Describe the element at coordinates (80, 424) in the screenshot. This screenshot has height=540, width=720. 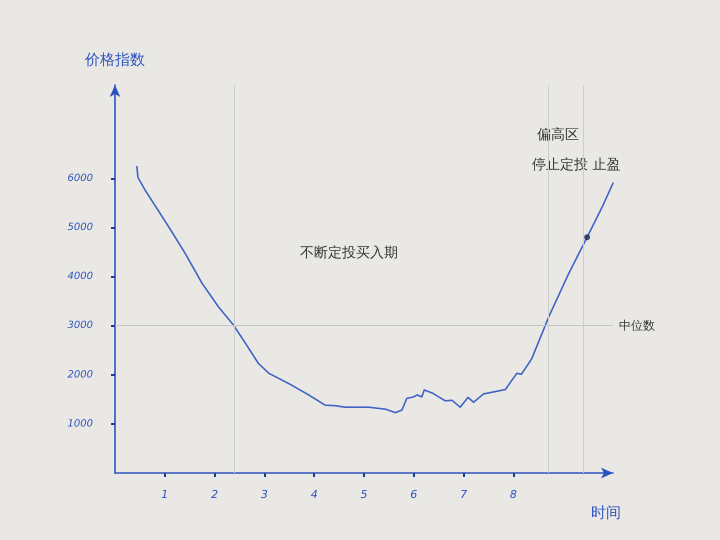
I see `y-tick-label: 1000` at that location.